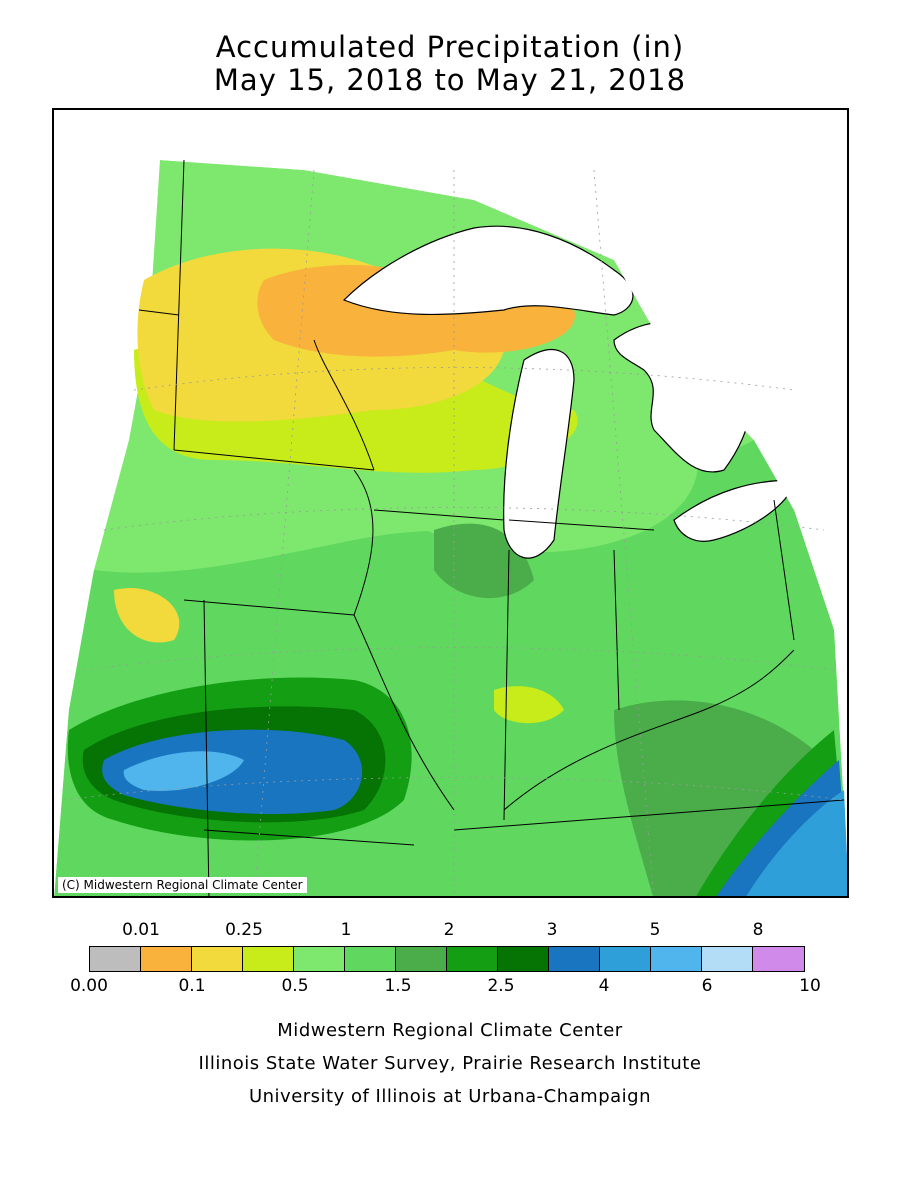 This screenshot has width=900, height=1200. What do you see at coordinates (182, 885) in the screenshot?
I see `copyright-note: (C) Midwestern Regional Climate Center` at bounding box center [182, 885].